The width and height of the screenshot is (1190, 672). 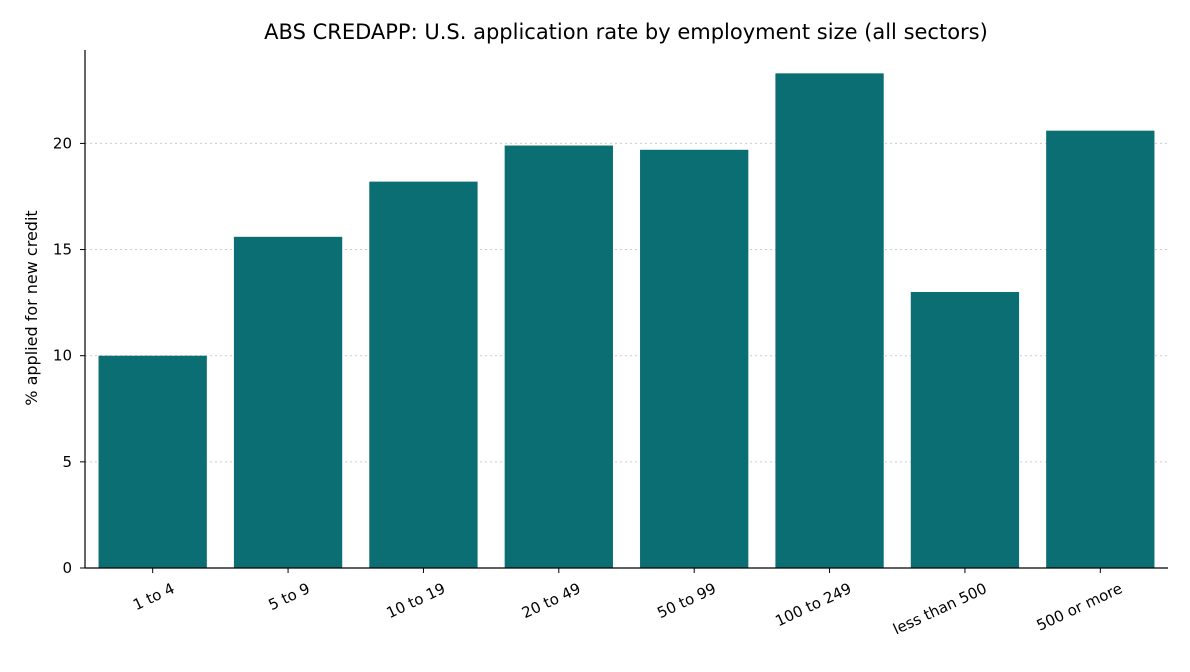 What do you see at coordinates (1079, 606) in the screenshot?
I see `x-tick-label: 500 or more` at bounding box center [1079, 606].